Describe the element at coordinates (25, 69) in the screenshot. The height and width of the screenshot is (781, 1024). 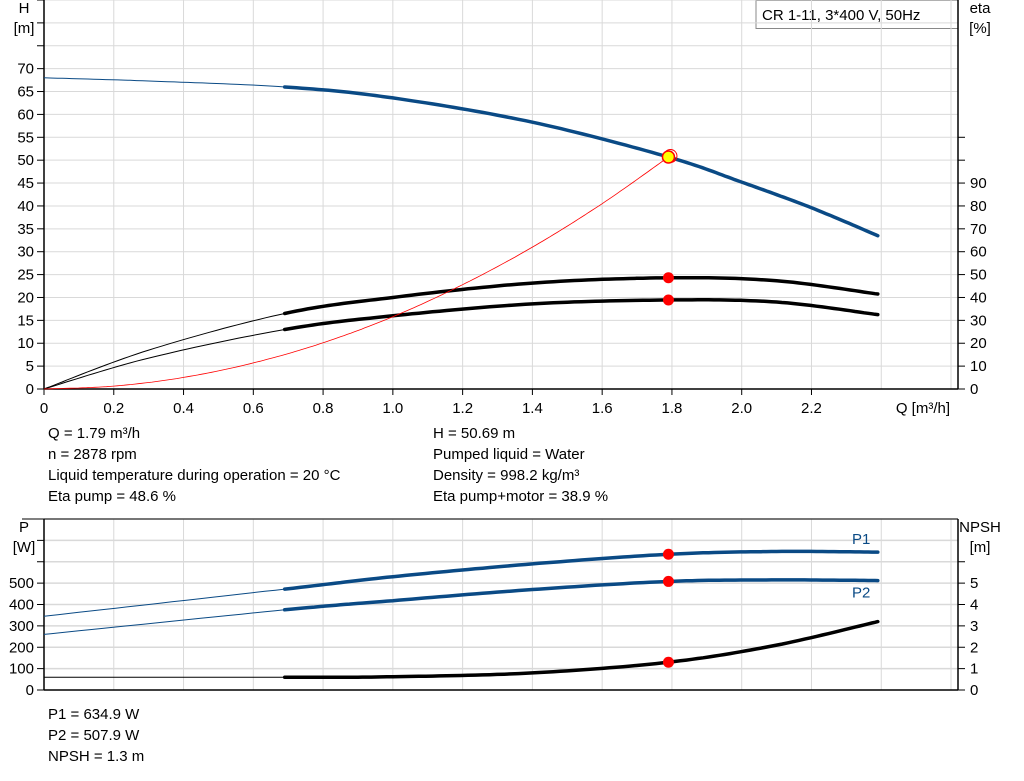
I see `y-tick-label: 70` at that location.